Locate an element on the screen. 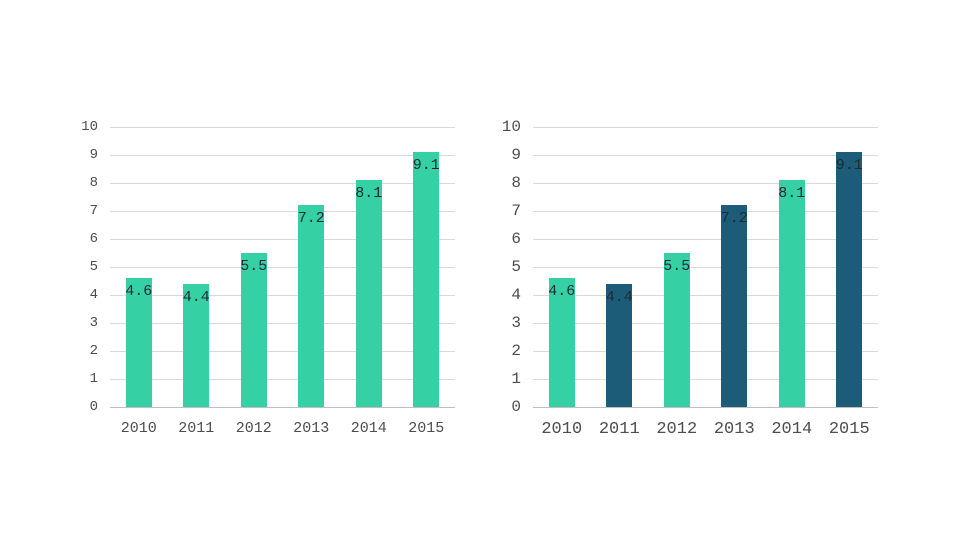 The height and width of the screenshot is (540, 960). bar-slot: 7.2 is located at coordinates (735, 267).